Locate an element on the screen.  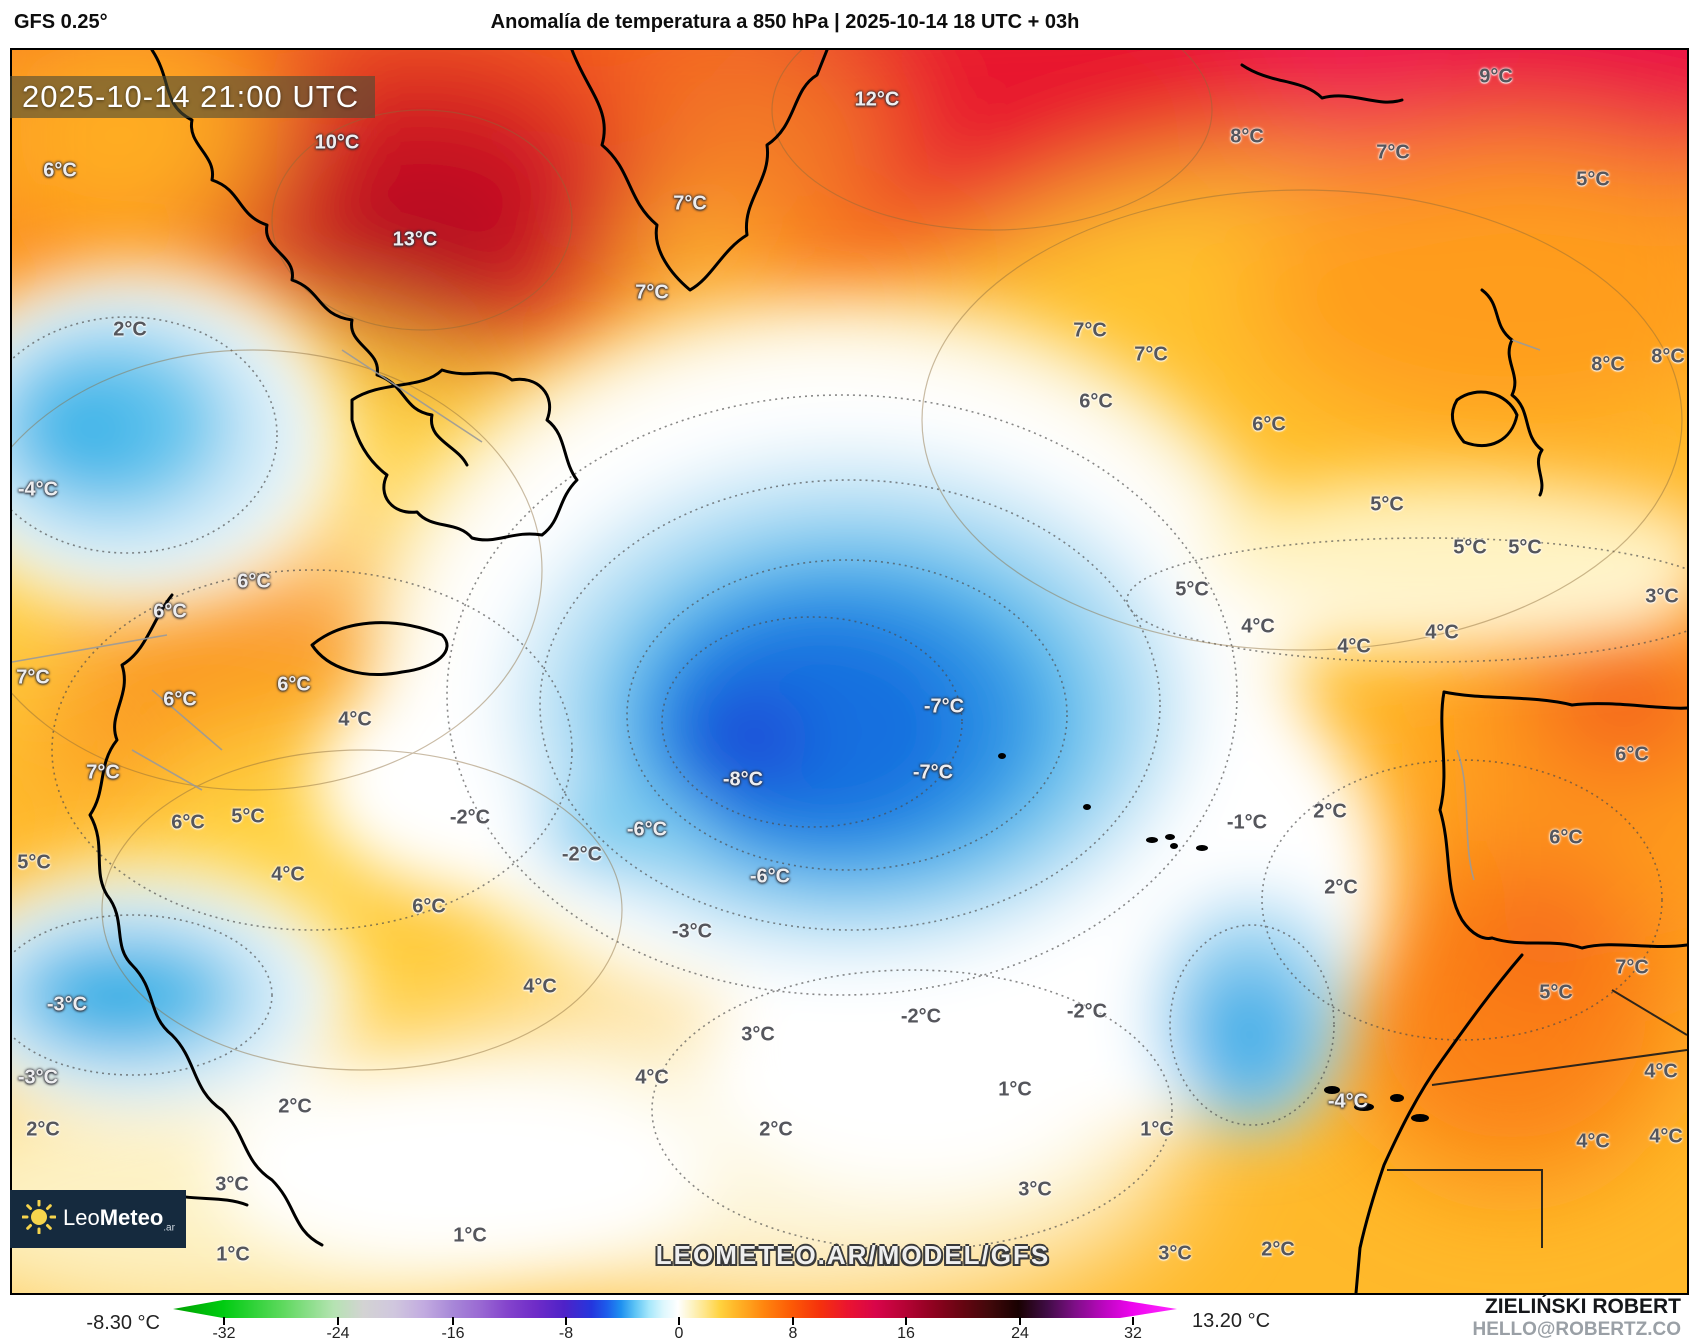
timestamp-overlay: 2025-10-14 21:00 UTC is located at coordinates (193, 97).